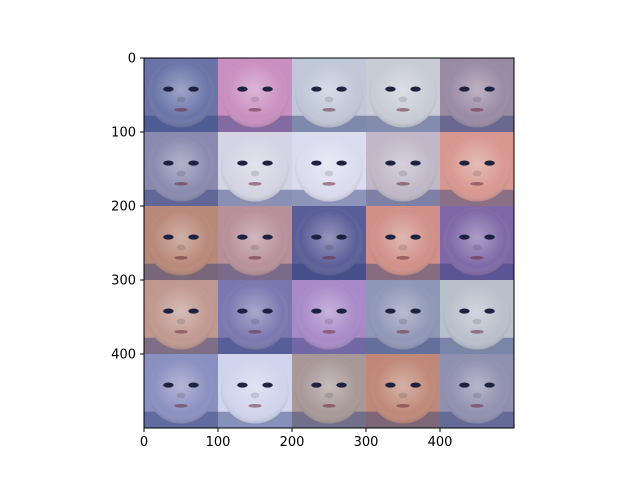  What do you see at coordinates (132, 59) in the screenshot?
I see `y-tick-label: 0` at bounding box center [132, 59].